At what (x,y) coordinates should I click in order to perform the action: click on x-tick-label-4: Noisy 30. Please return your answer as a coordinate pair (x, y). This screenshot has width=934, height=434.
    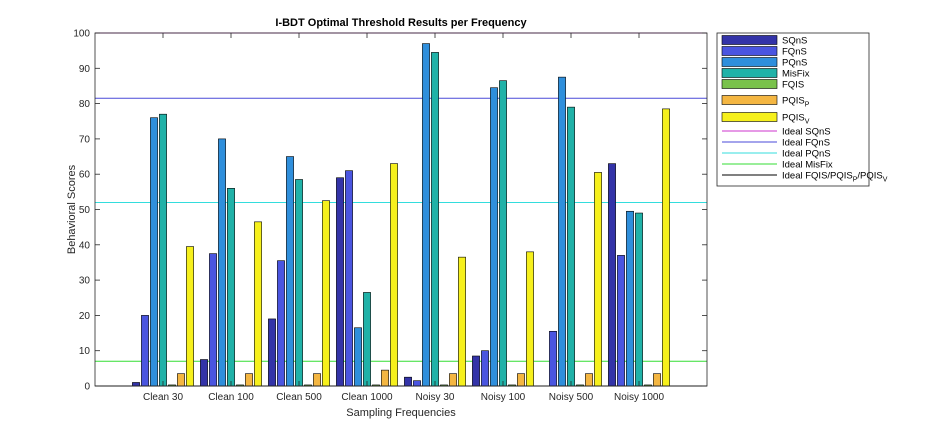
    Looking at the image, I should click on (435, 397).